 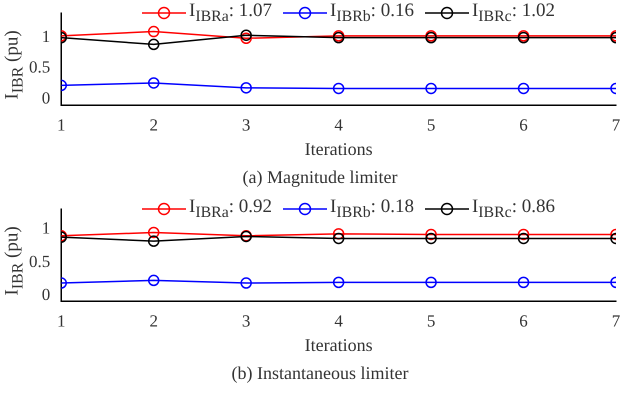 I want to click on legend-label: I$_{IBRc}$: 1.02, so click(x=513, y=13).